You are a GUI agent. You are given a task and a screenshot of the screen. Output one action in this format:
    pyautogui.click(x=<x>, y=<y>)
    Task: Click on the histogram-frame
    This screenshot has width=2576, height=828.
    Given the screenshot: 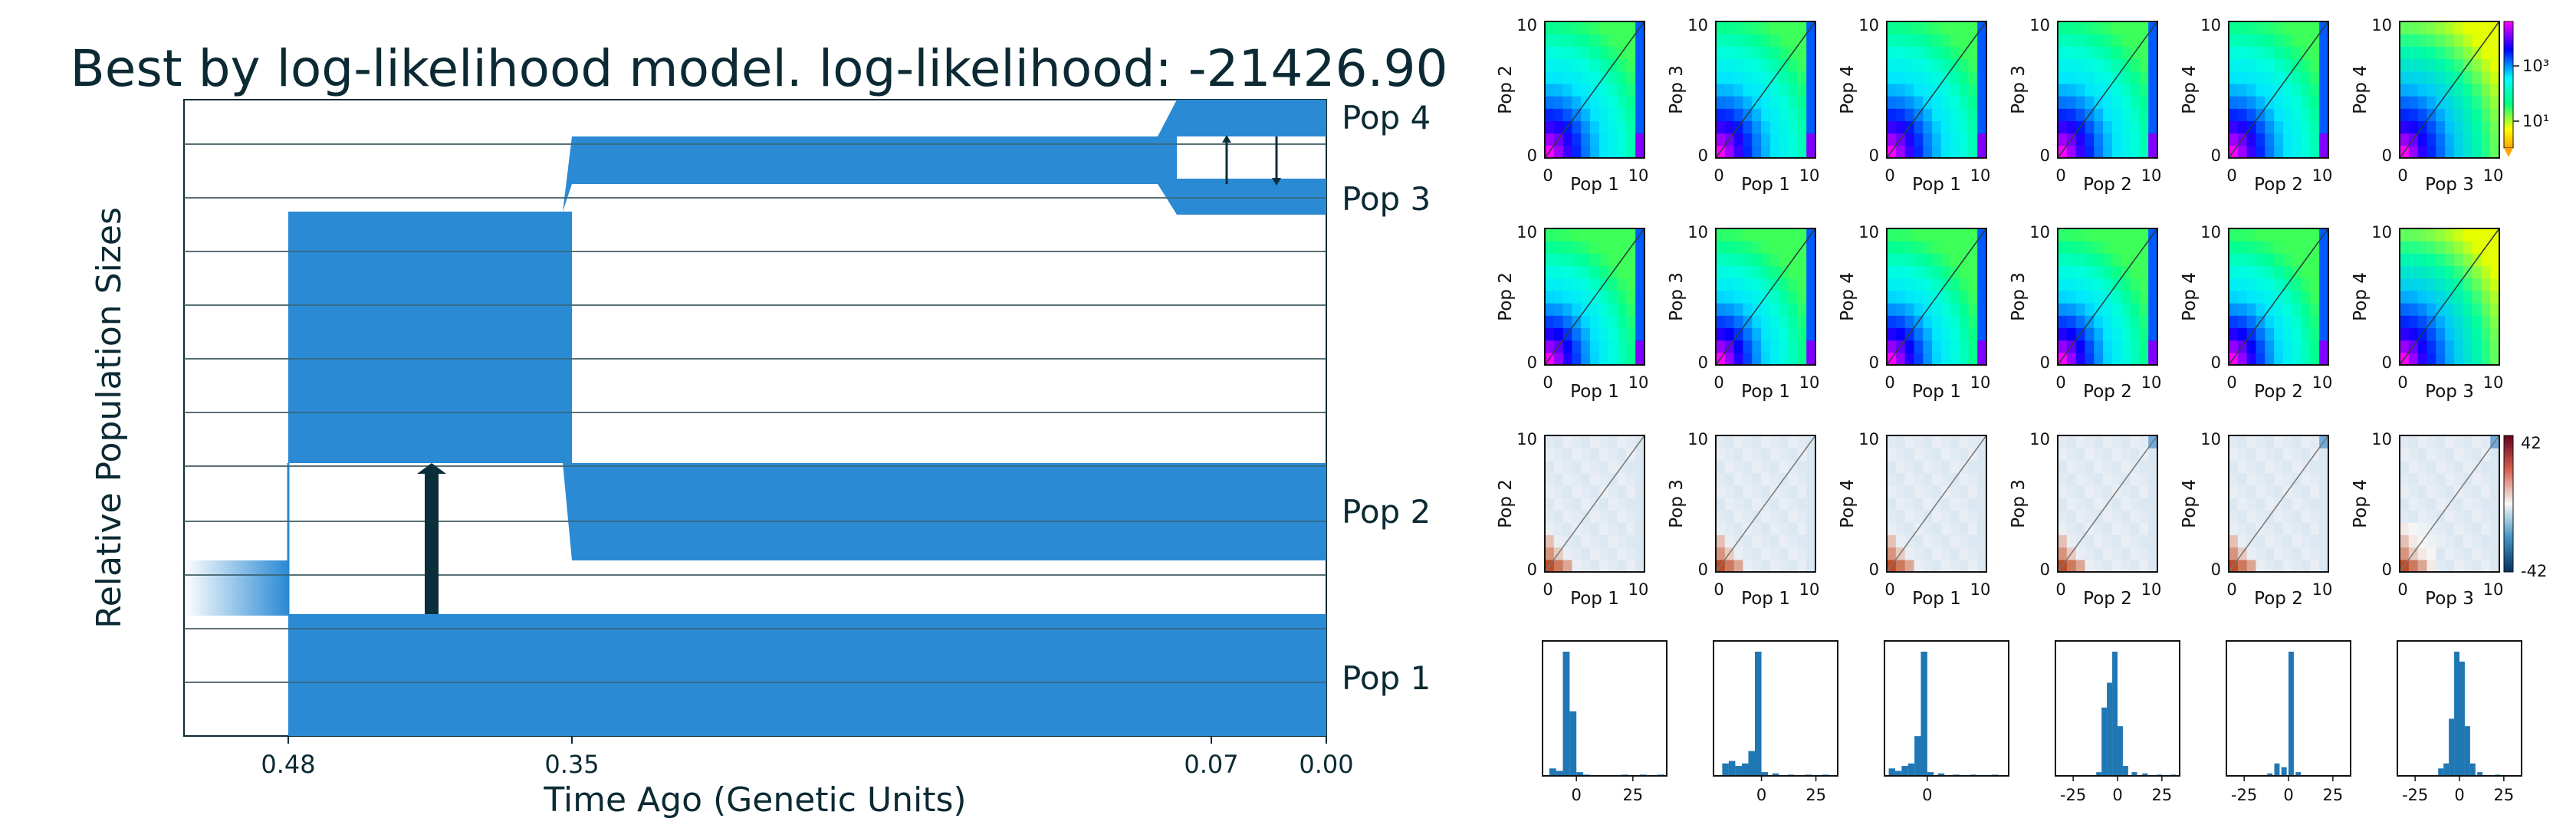 What is the action you would take?
    pyautogui.click(x=1605, y=709)
    